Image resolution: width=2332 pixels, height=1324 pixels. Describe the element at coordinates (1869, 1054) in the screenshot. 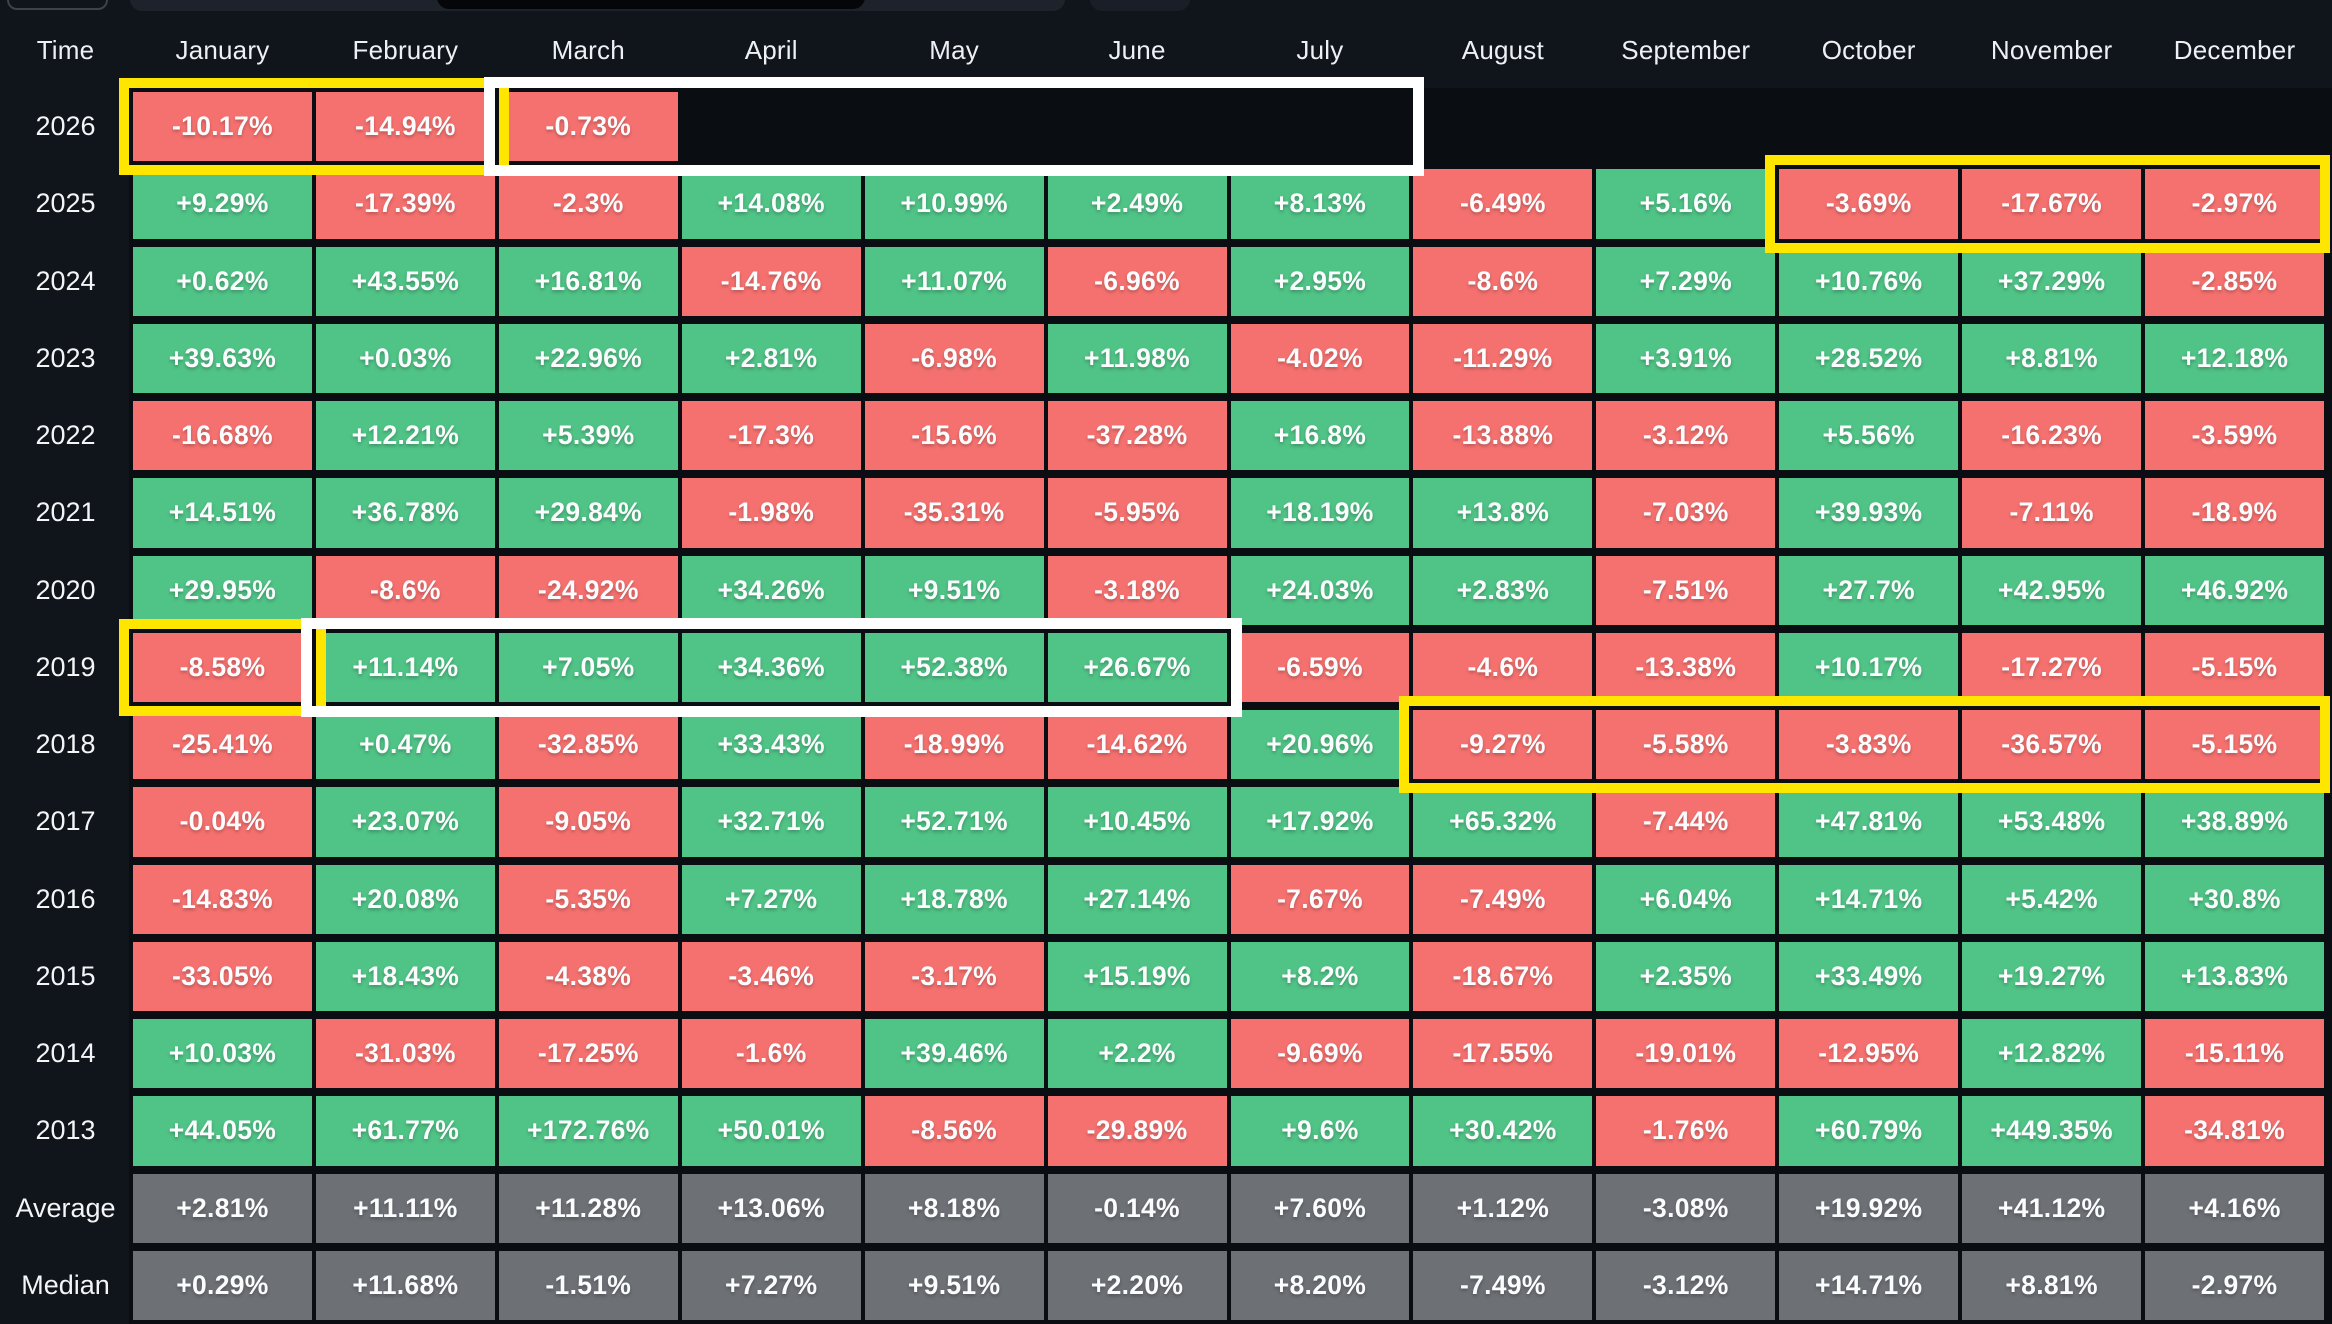

I see `cell-2014-october: -12.95%` at that location.